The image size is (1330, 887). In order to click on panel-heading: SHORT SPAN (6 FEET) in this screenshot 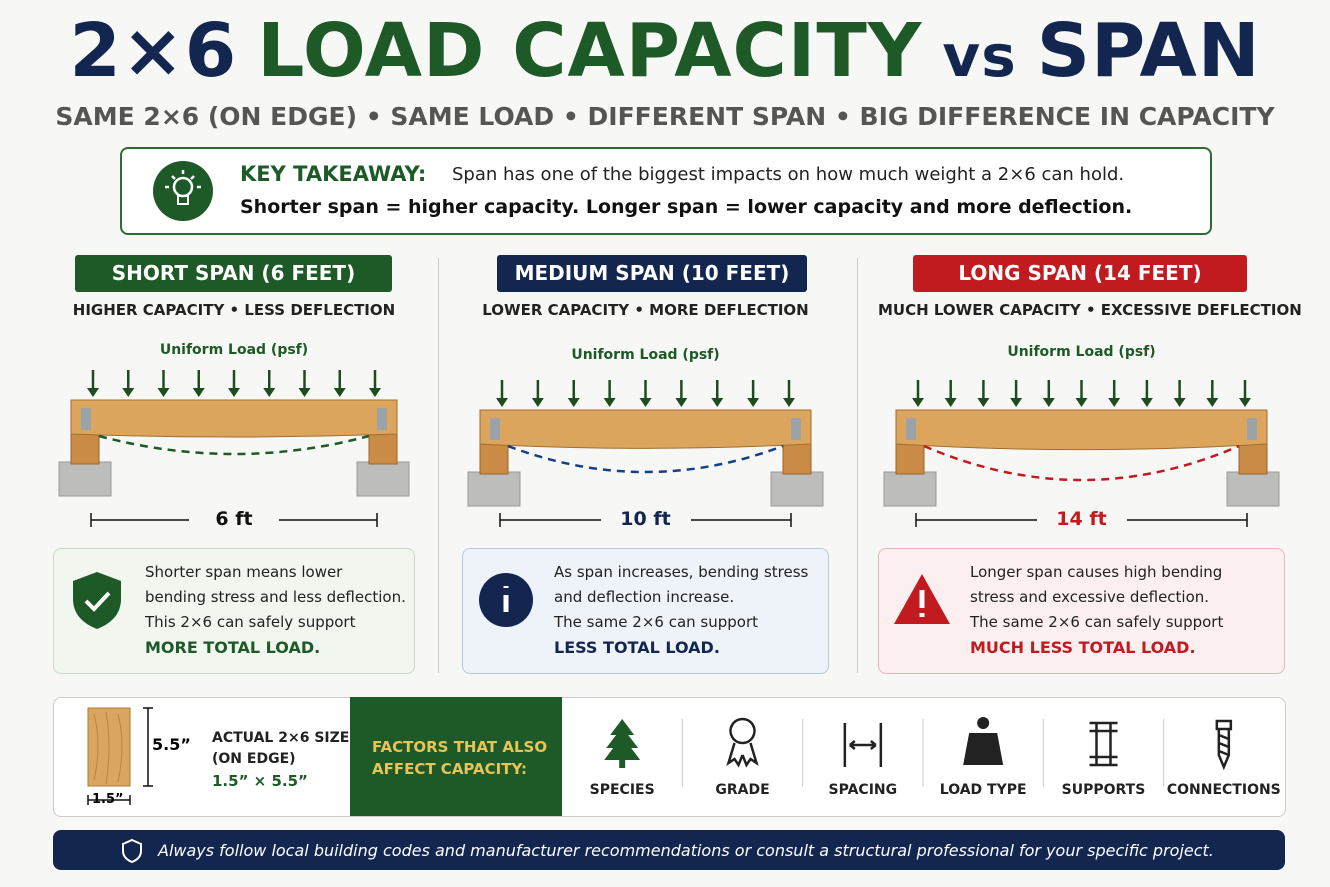, I will do `click(233, 273)`.